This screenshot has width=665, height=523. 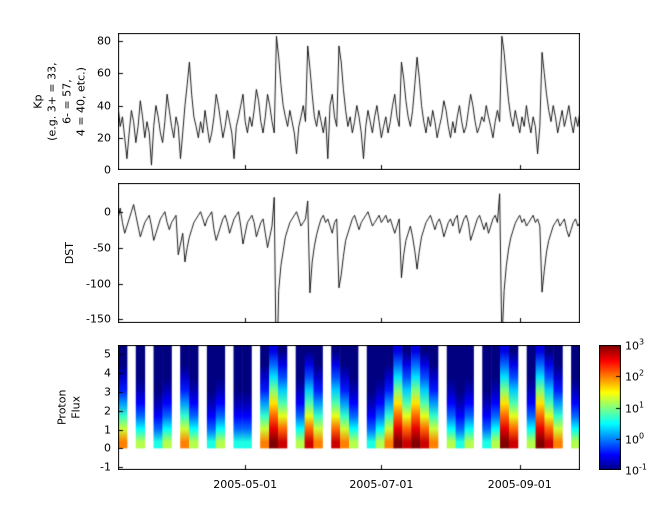 I want to click on flux-ytick-label: 1, so click(x=107, y=430).